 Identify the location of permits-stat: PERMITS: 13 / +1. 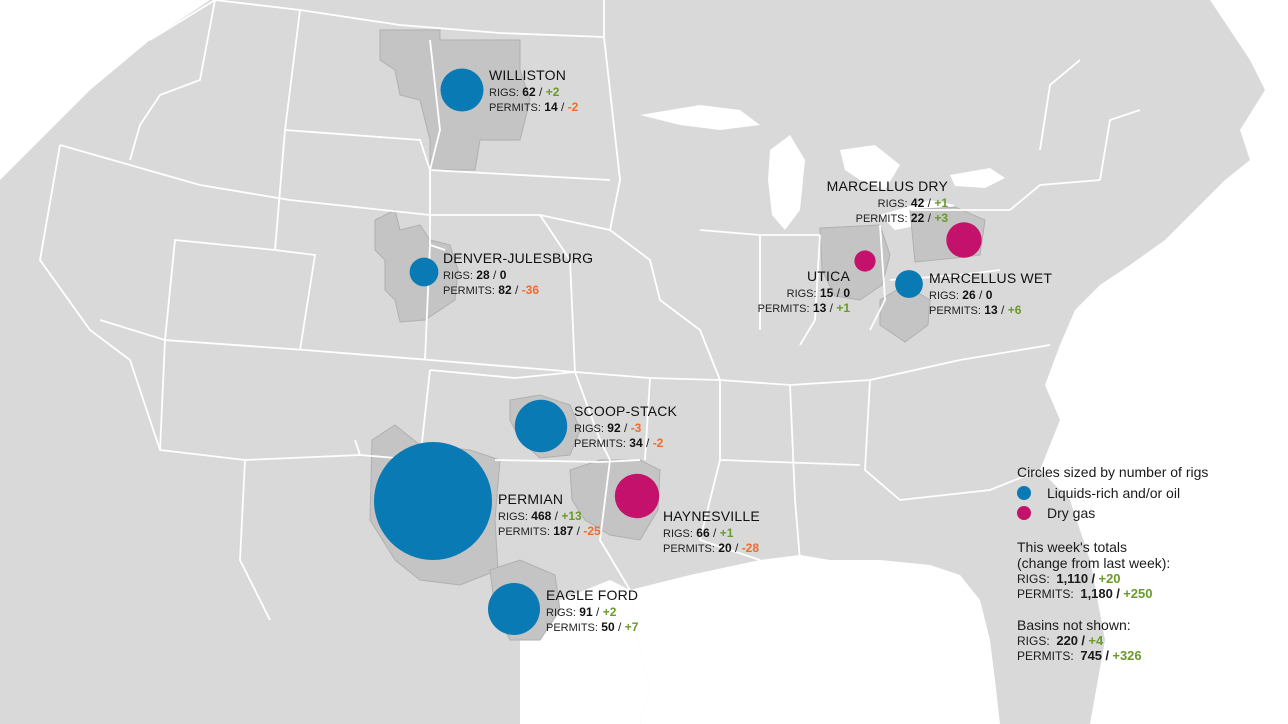
(795, 309).